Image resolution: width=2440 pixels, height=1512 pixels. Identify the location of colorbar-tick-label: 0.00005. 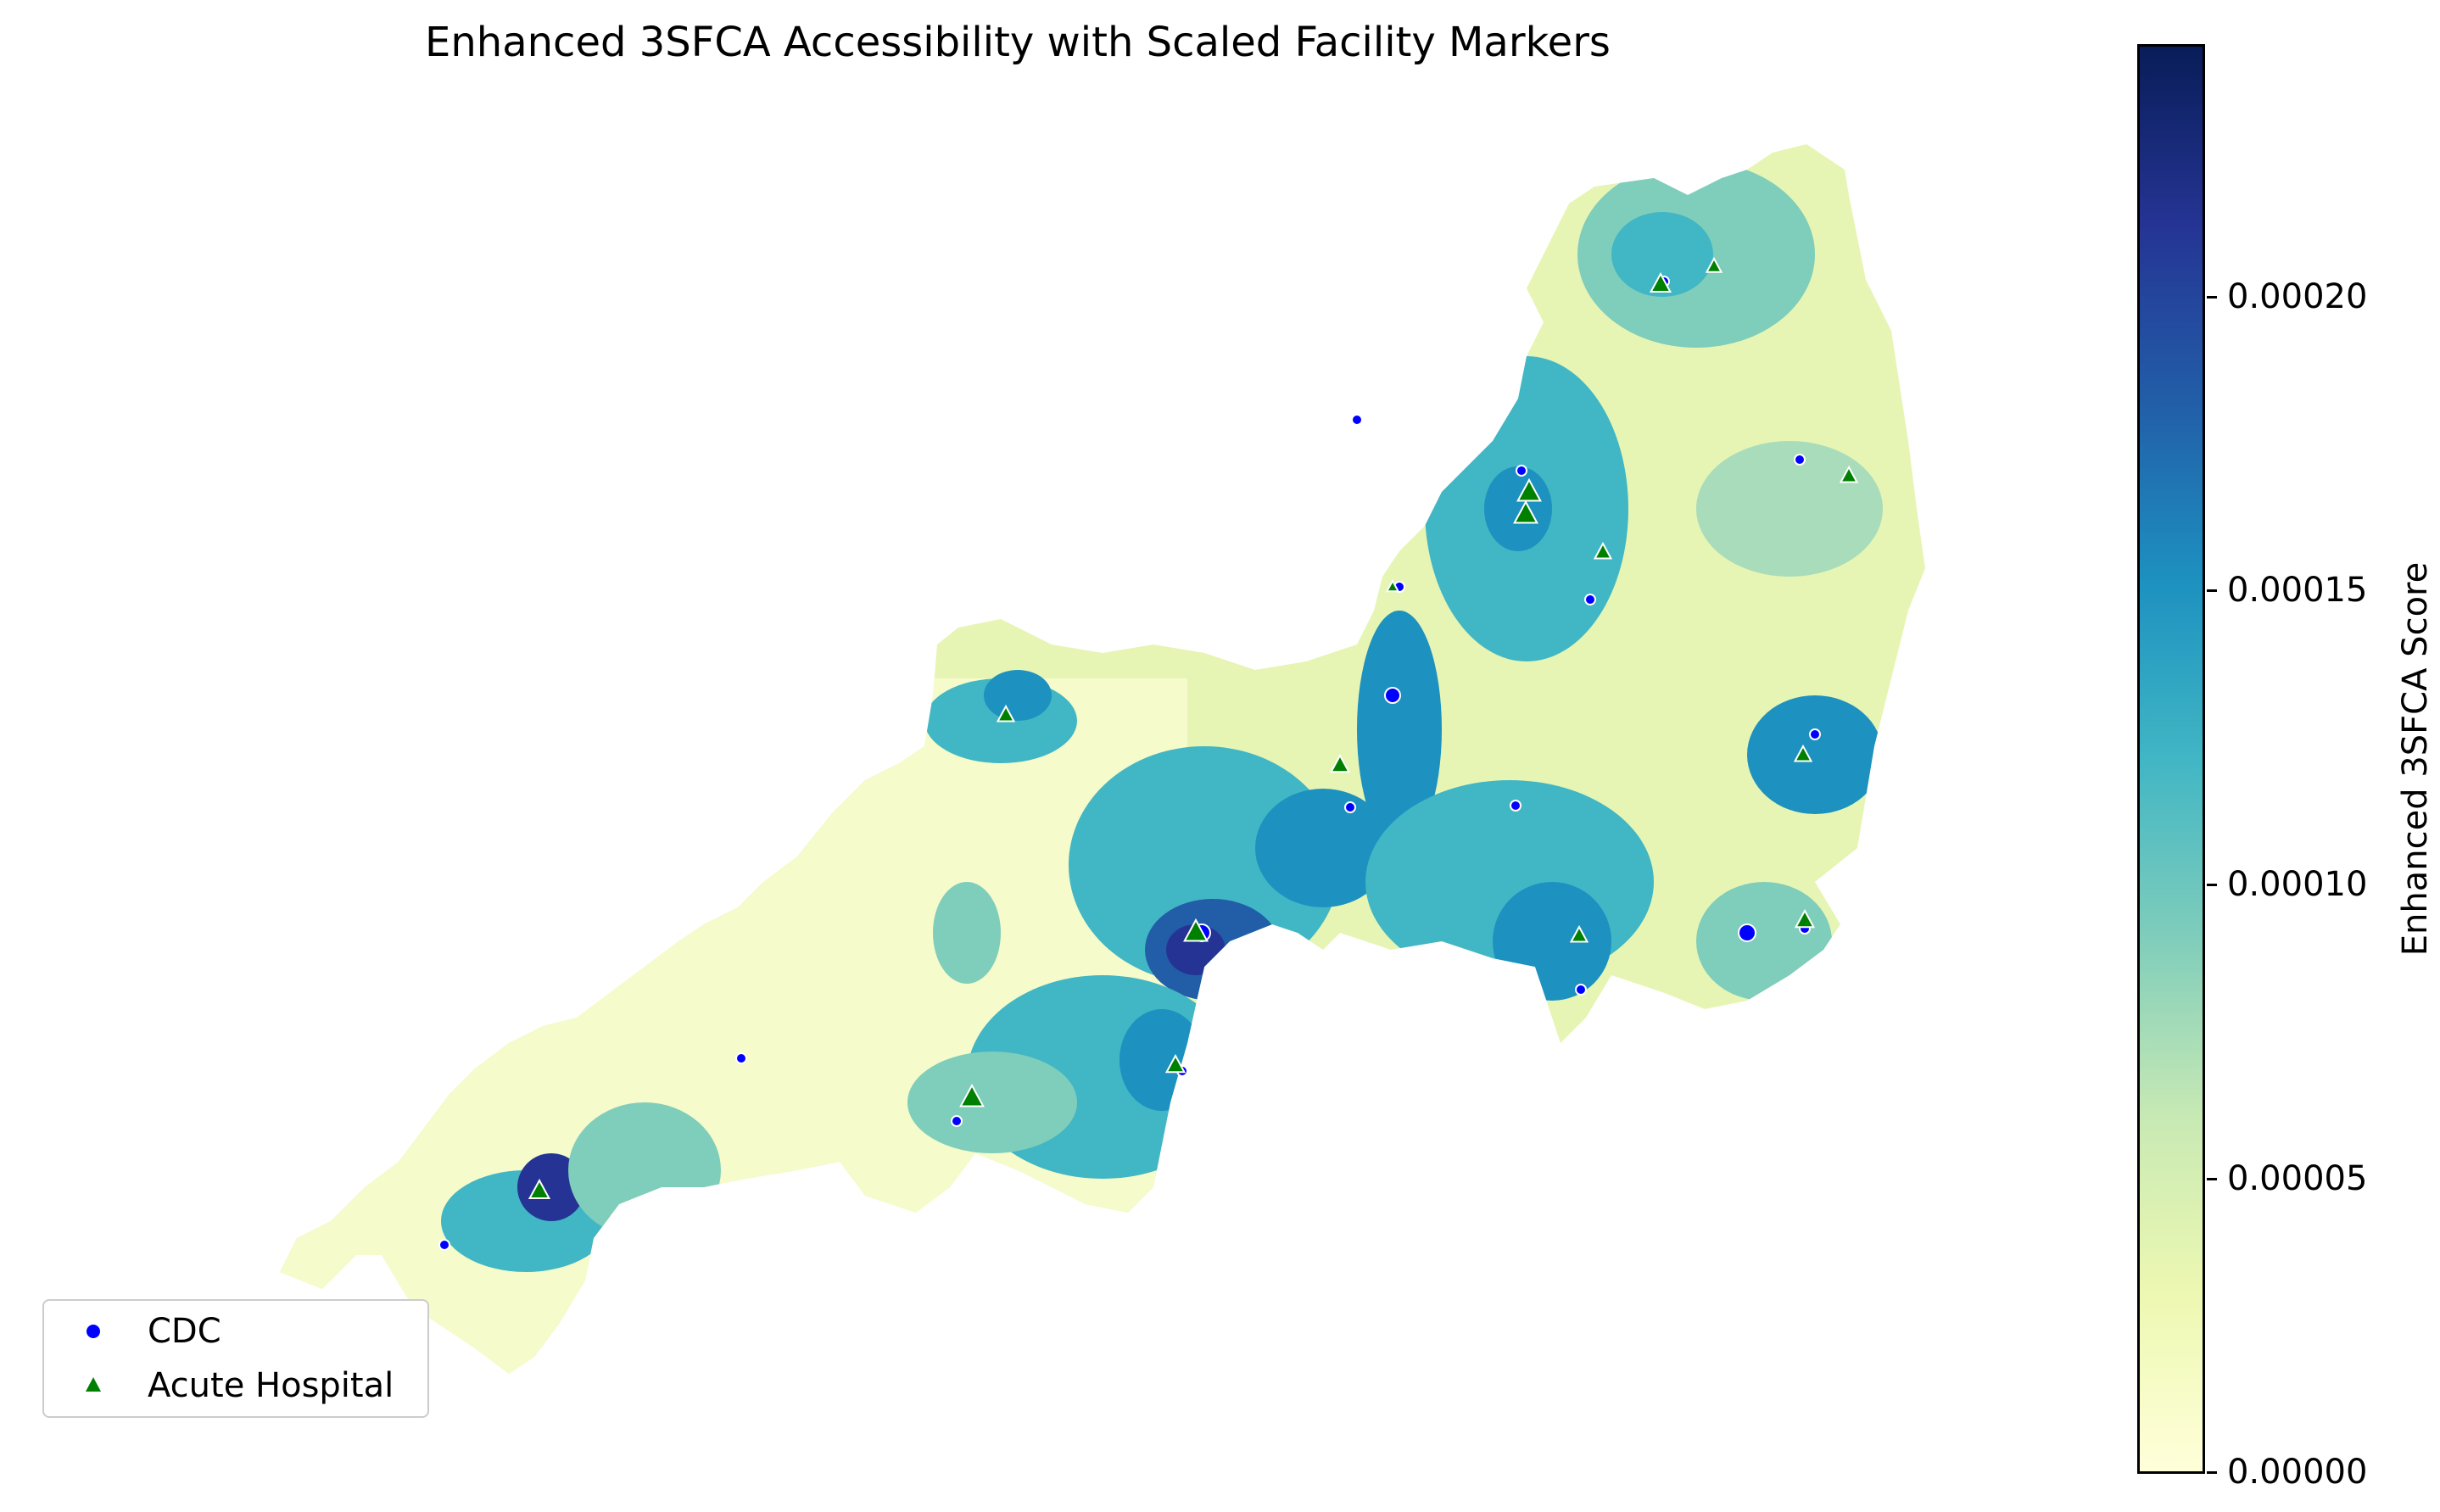
(2297, 1178).